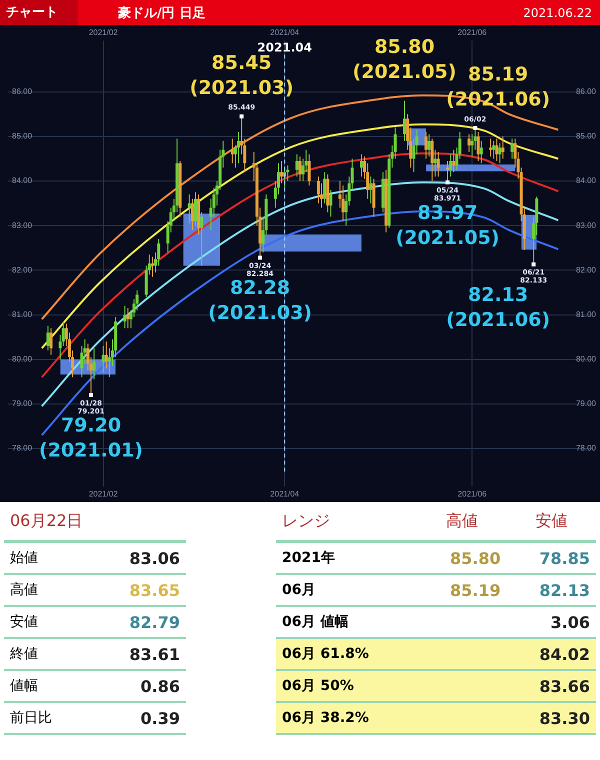 This screenshot has width=600, height=760. Describe the element at coordinates (46, 622) in the screenshot. I see `category-label: 安値` at that location.